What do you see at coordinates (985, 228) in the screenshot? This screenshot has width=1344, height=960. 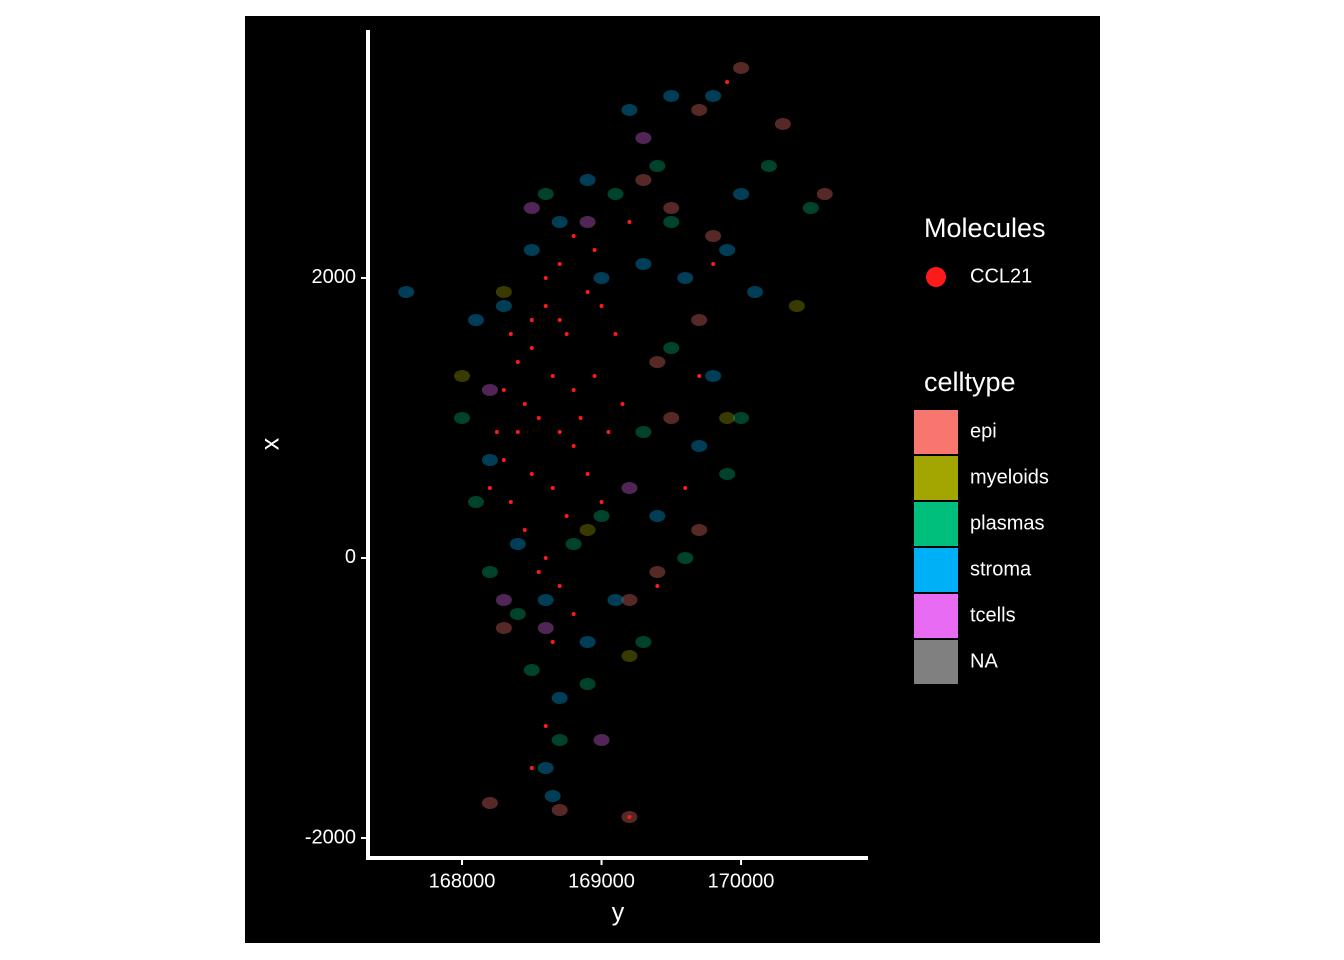 I see `legend-title: Molecules` at bounding box center [985, 228].